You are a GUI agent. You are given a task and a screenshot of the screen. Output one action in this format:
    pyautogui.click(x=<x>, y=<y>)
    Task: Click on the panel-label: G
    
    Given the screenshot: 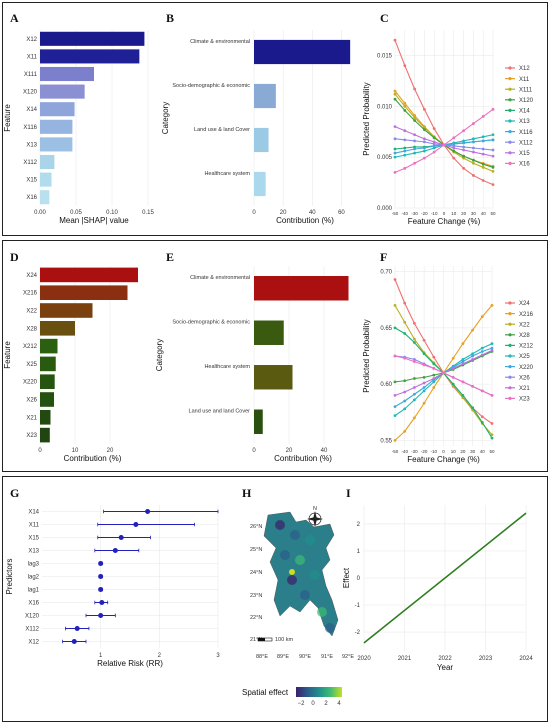 What is the action you would take?
    pyautogui.click(x=14, y=493)
    